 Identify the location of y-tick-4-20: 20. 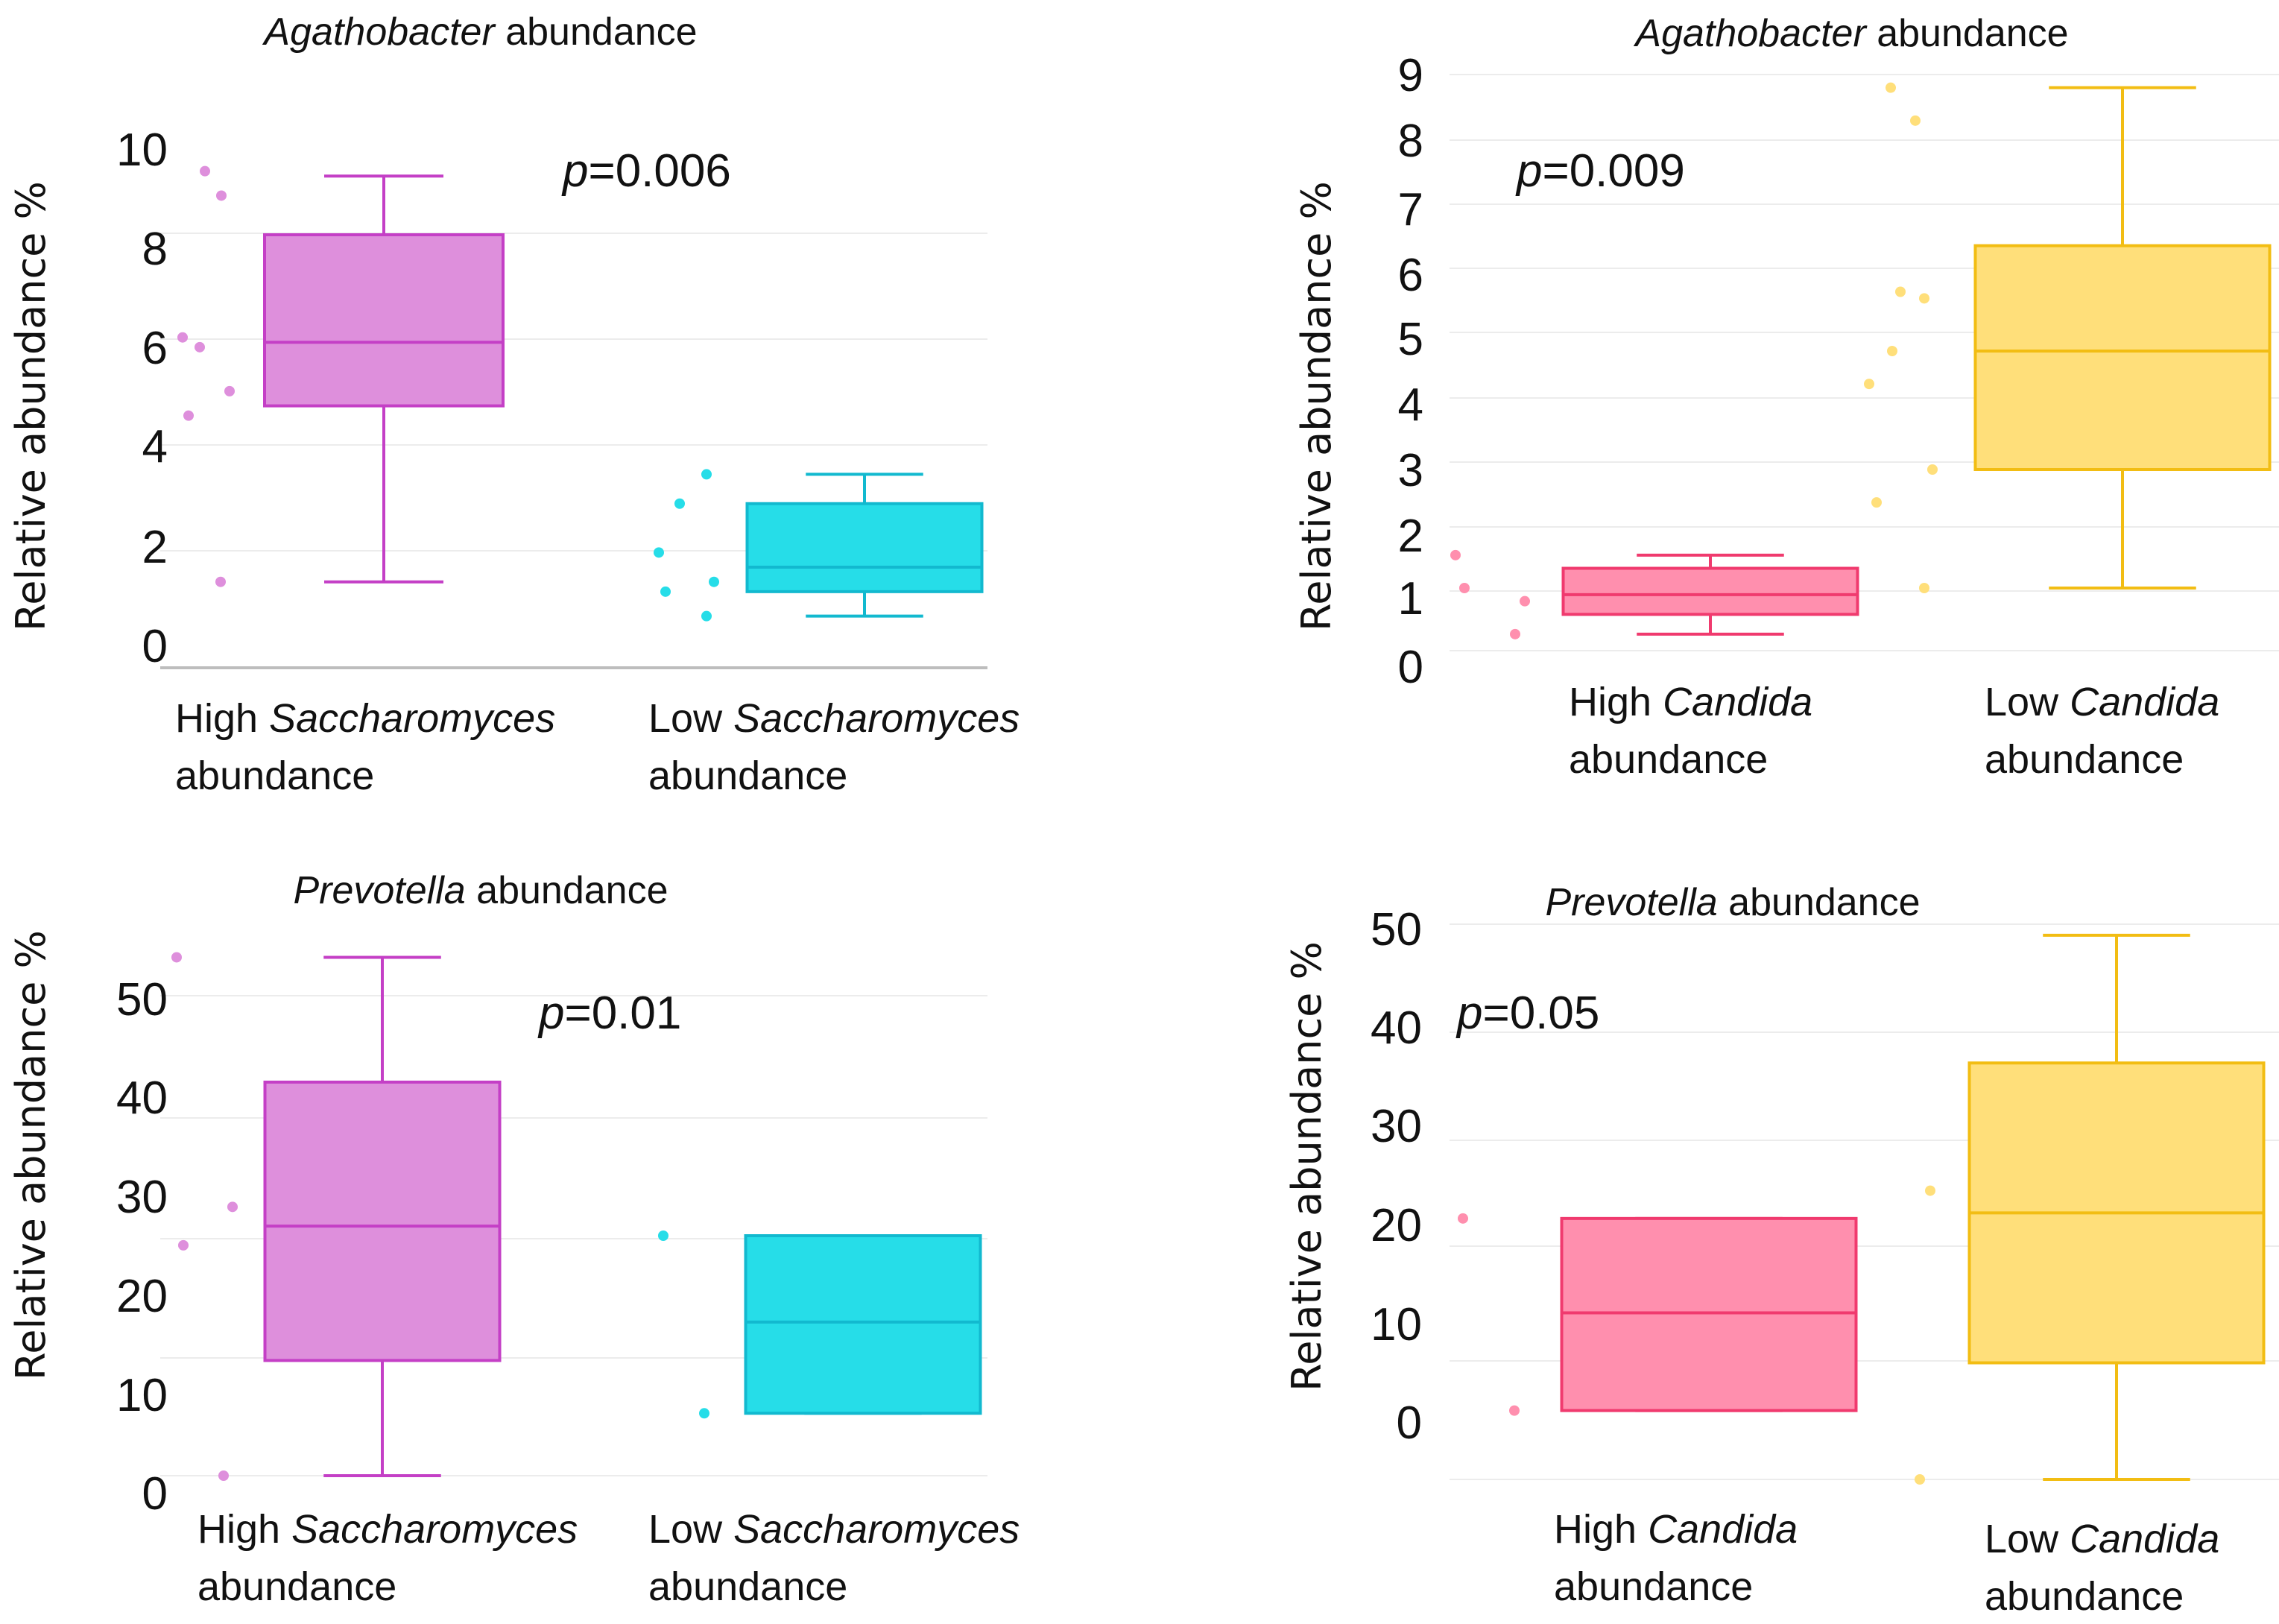
(1397, 1225).